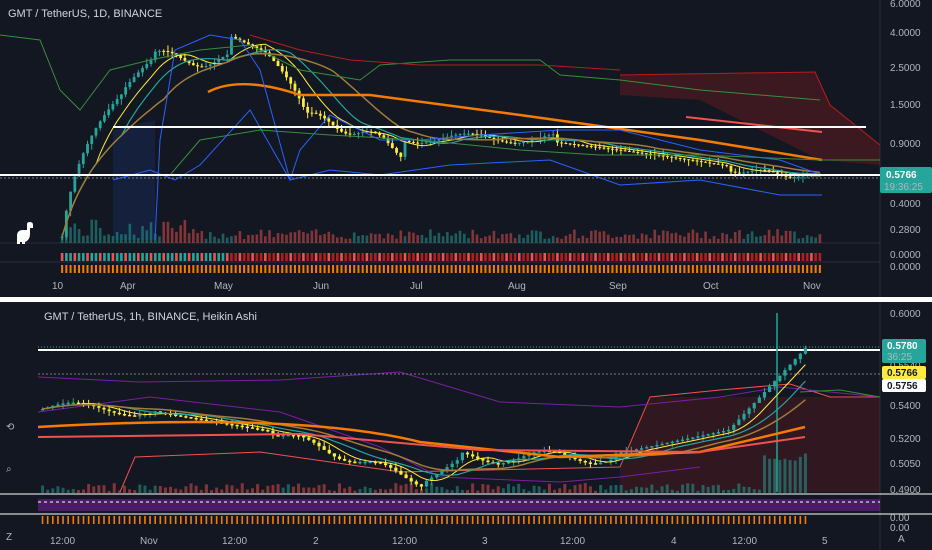 The image size is (932, 550). I want to click on replay-icon: ⟲, so click(10, 427).